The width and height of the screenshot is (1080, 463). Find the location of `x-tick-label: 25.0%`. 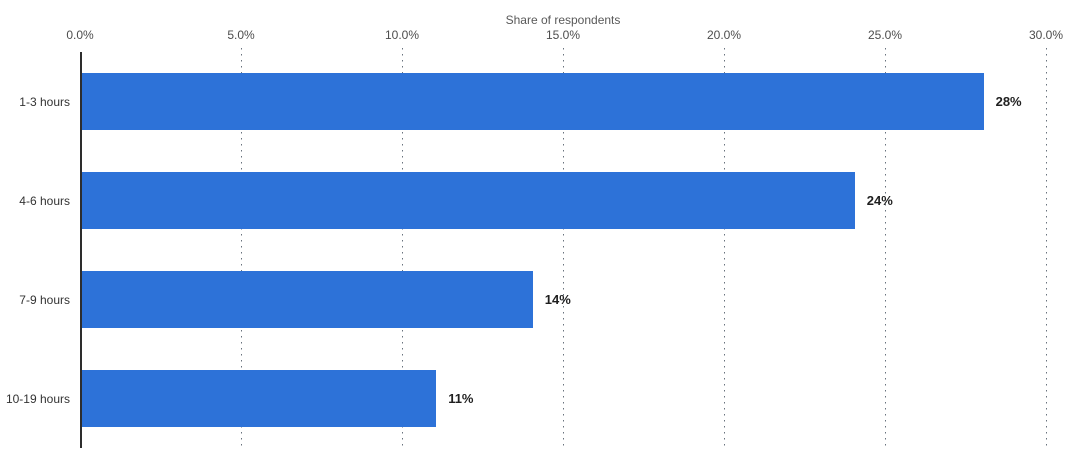

x-tick-label: 25.0% is located at coordinates (885, 35).